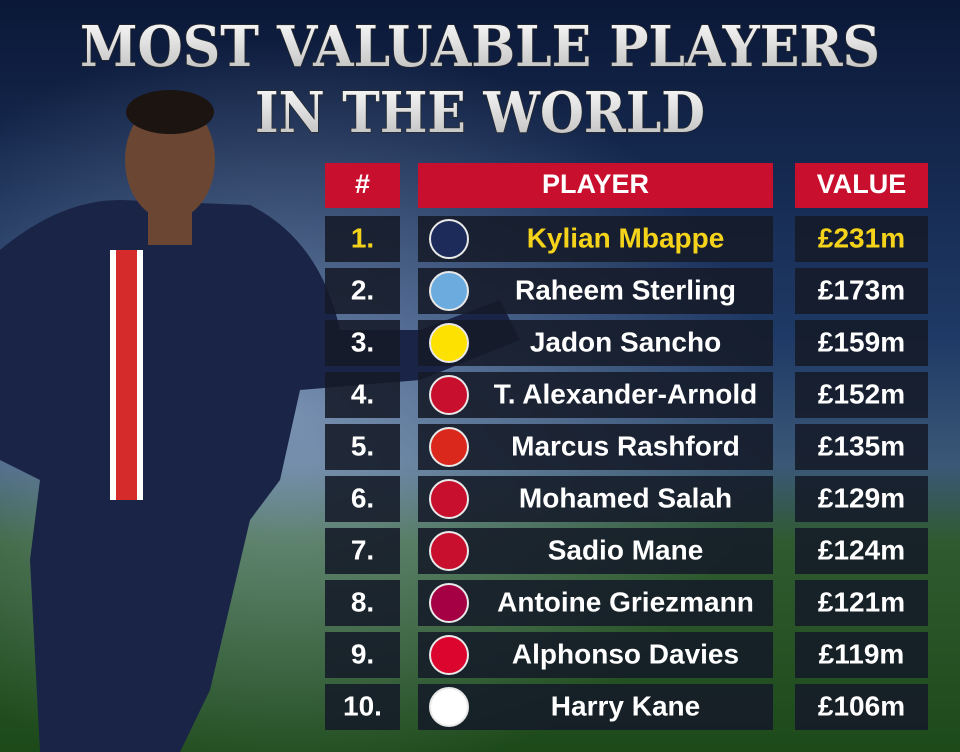 This screenshot has height=752, width=960. I want to click on player-value: £173m, so click(861, 289).